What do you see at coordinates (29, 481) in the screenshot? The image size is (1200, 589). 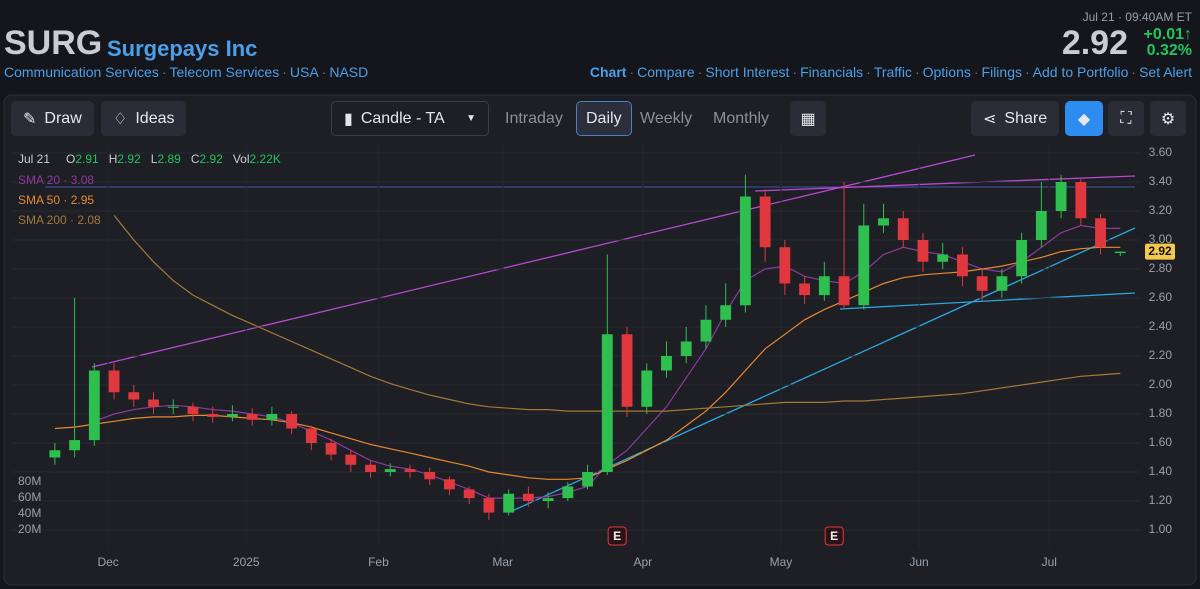 I see `volume-tick-label: 80M` at bounding box center [29, 481].